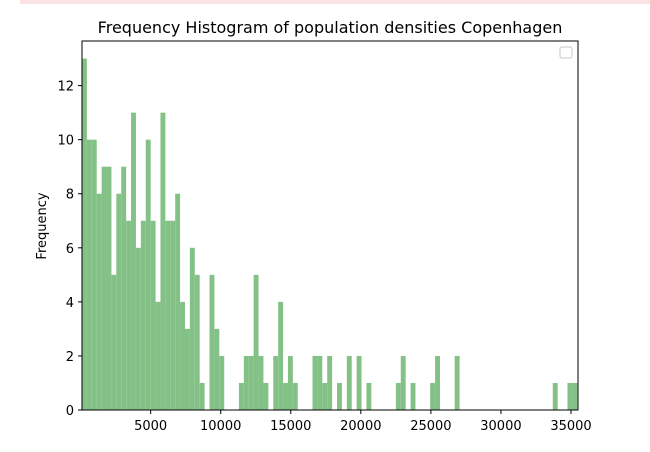 This screenshot has height=452, width=650. What do you see at coordinates (220, 426) in the screenshot?
I see `x-tick-label: 10000` at bounding box center [220, 426].